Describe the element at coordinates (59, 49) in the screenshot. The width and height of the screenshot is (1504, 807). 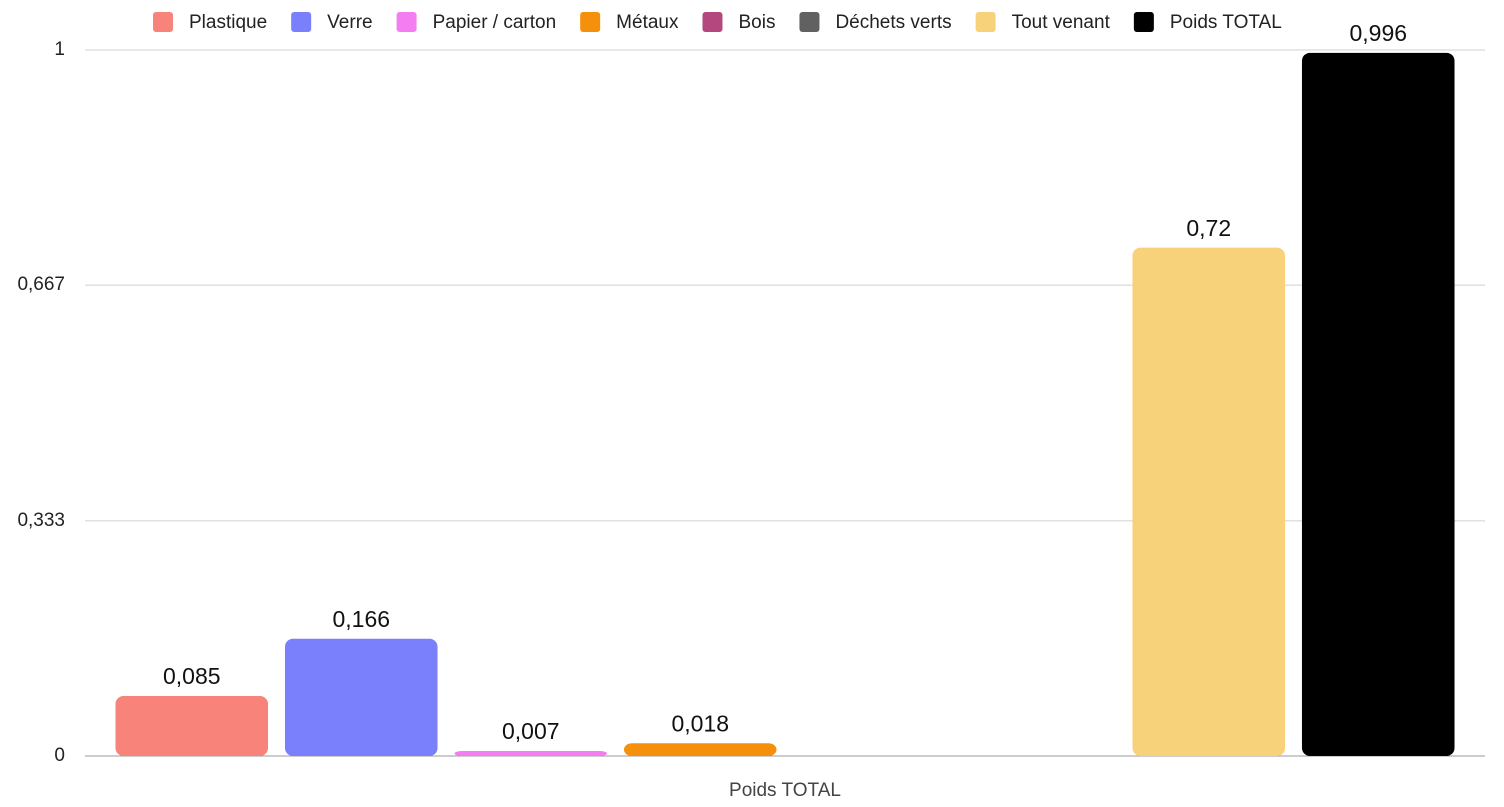
I see `y-tick-label: 1` at that location.